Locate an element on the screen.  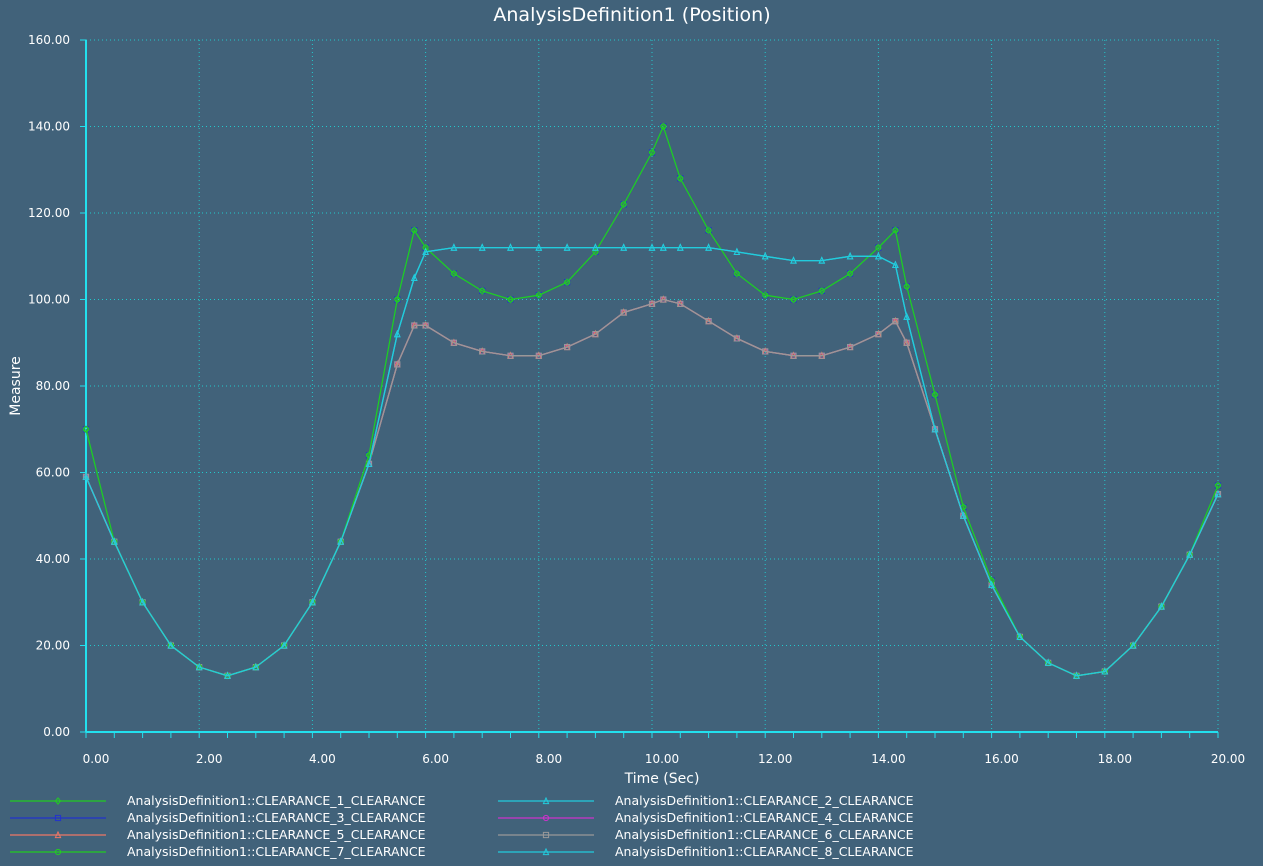
x-tick-label: 0.00 is located at coordinates (96, 759).